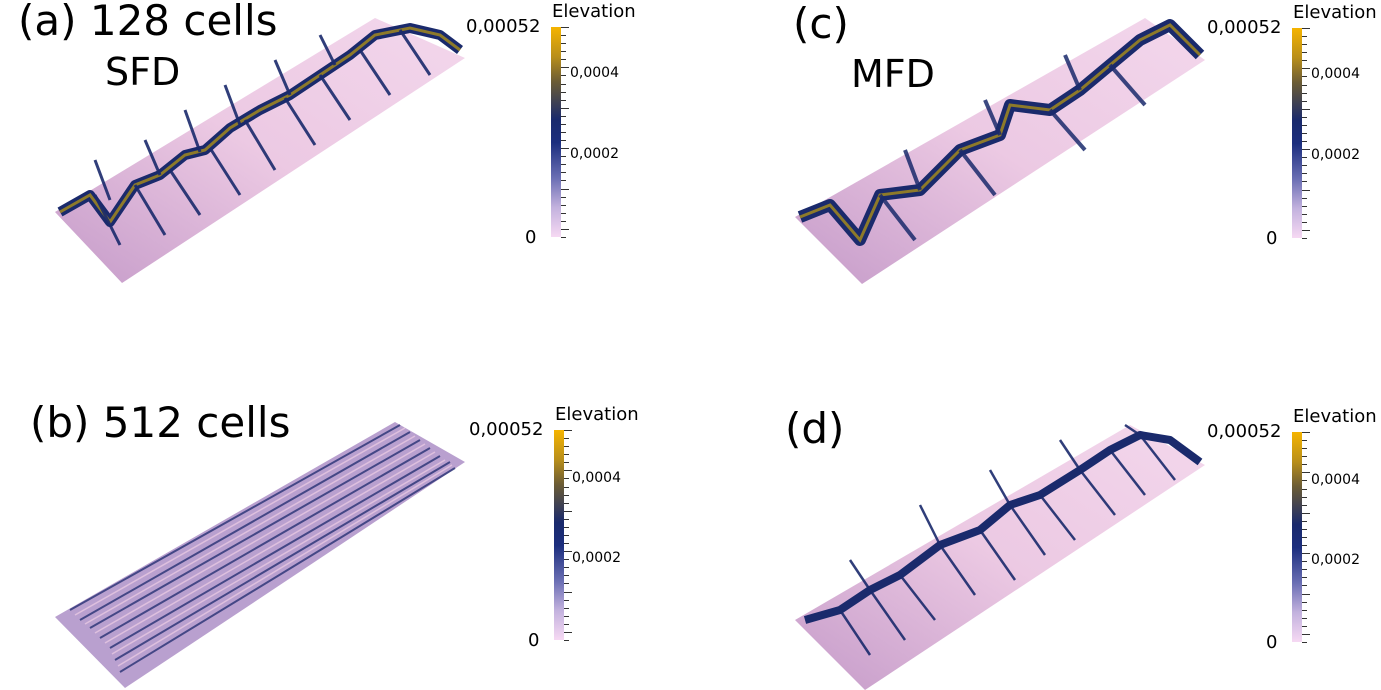 Image resolution: width=1381 pixels, height=690 pixels. Describe the element at coordinates (893, 74) in the screenshot. I see `method-label-mfd: MFD` at that location.